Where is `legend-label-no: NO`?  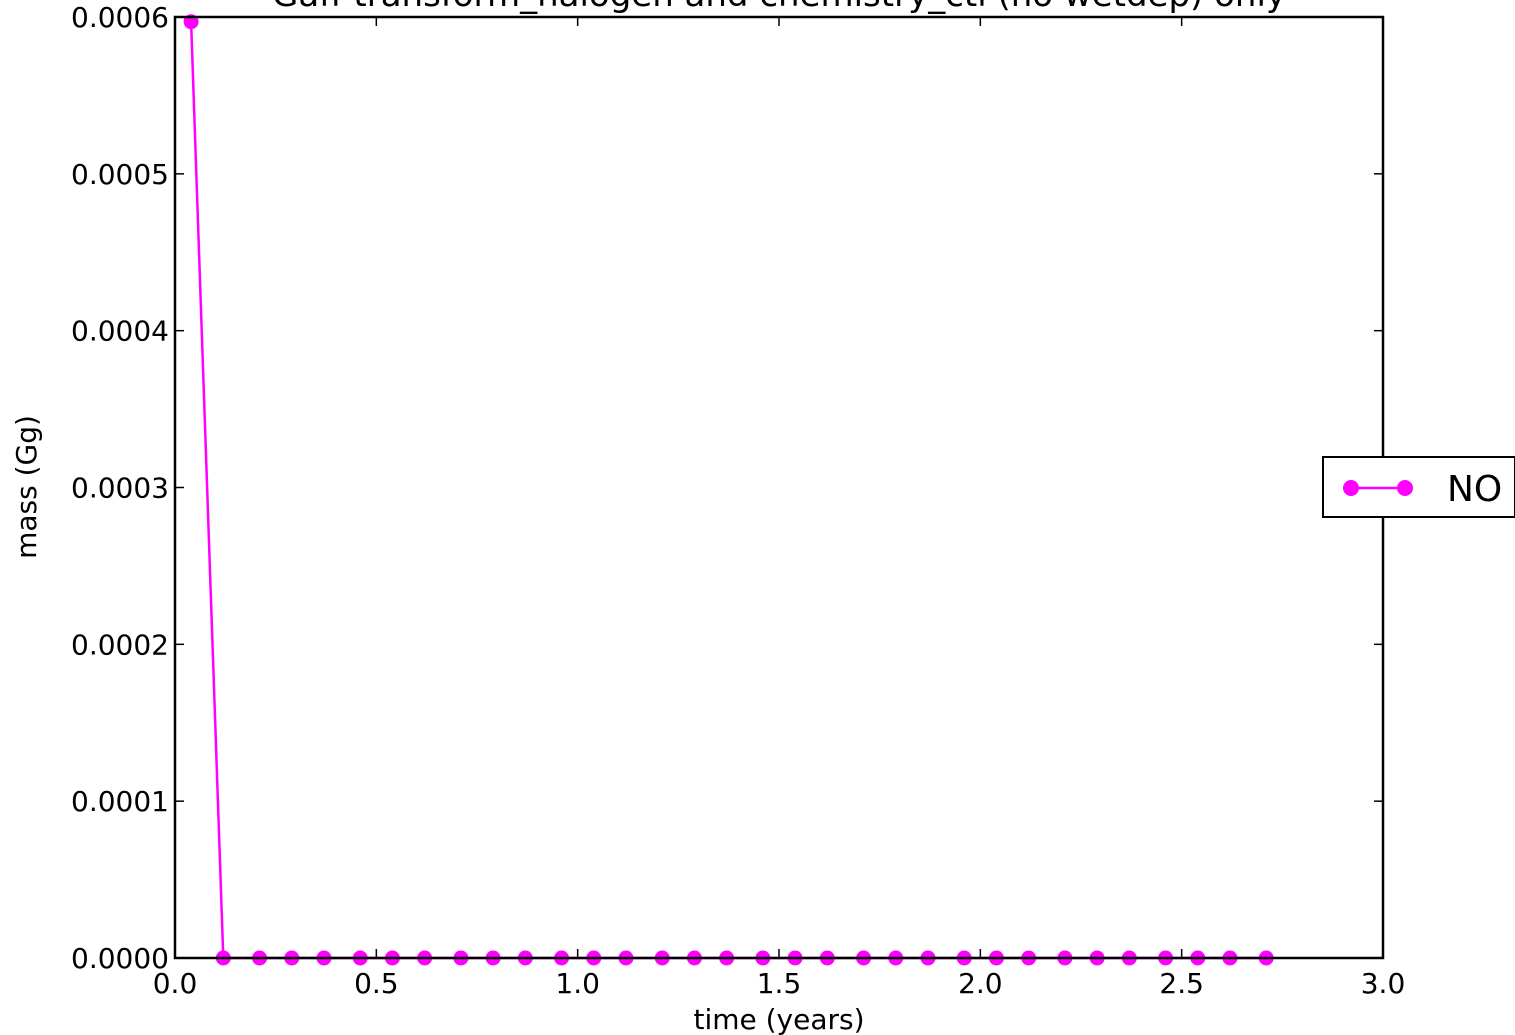 legend-label-no: NO is located at coordinates (1474, 489).